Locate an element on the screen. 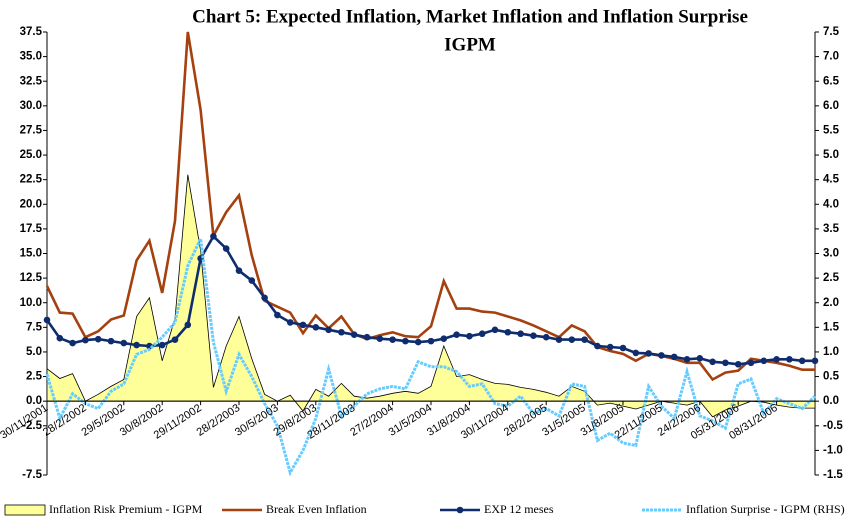 The width and height of the screenshot is (861, 521). chart-subtitle: IGPM is located at coordinates (470, 44).